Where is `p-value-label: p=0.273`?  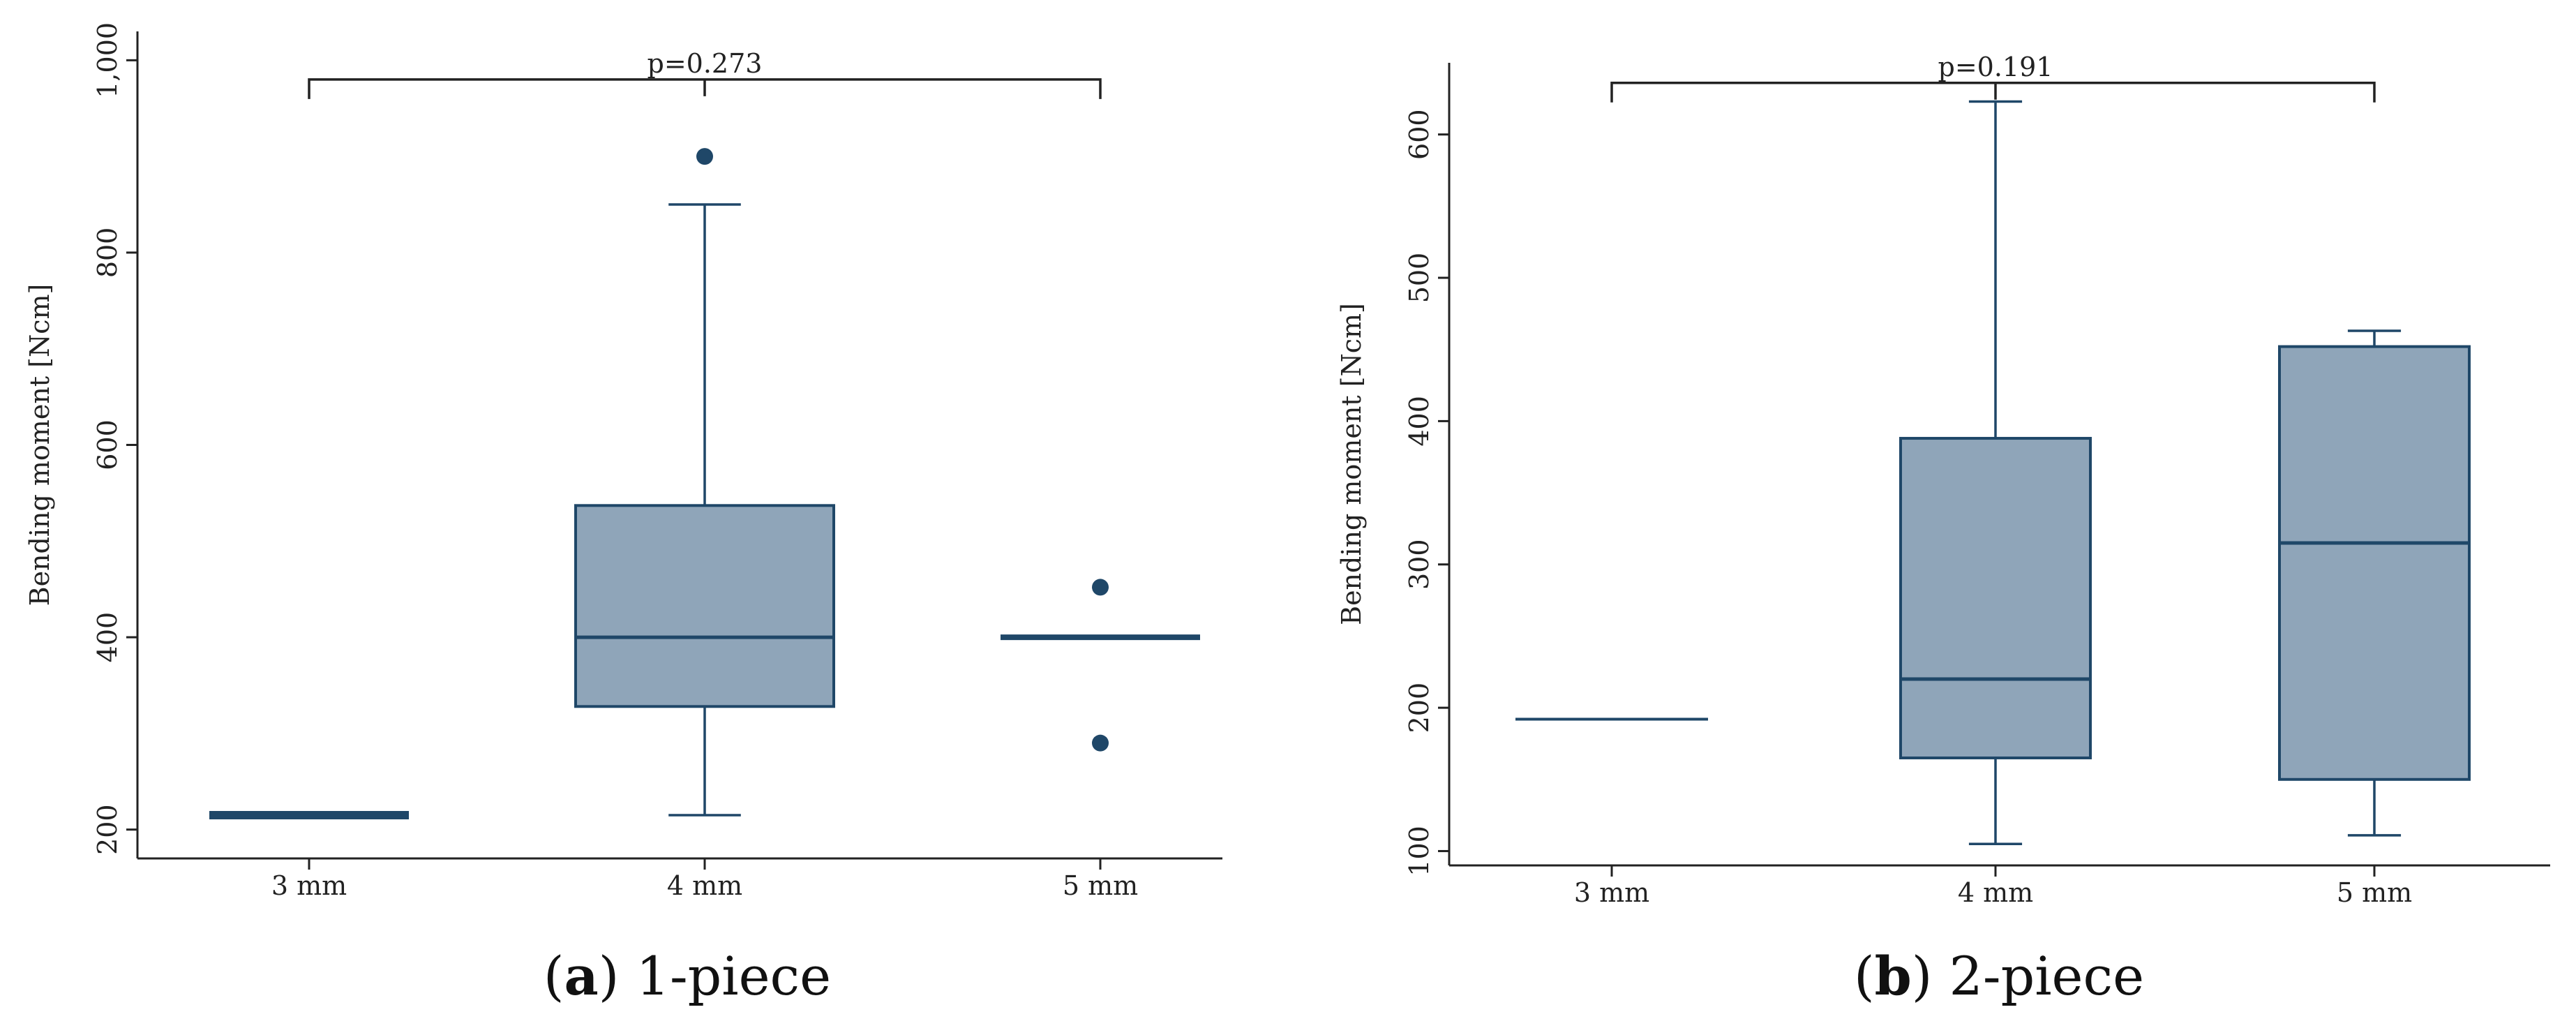
p-value-label: p=0.273 is located at coordinates (705, 63).